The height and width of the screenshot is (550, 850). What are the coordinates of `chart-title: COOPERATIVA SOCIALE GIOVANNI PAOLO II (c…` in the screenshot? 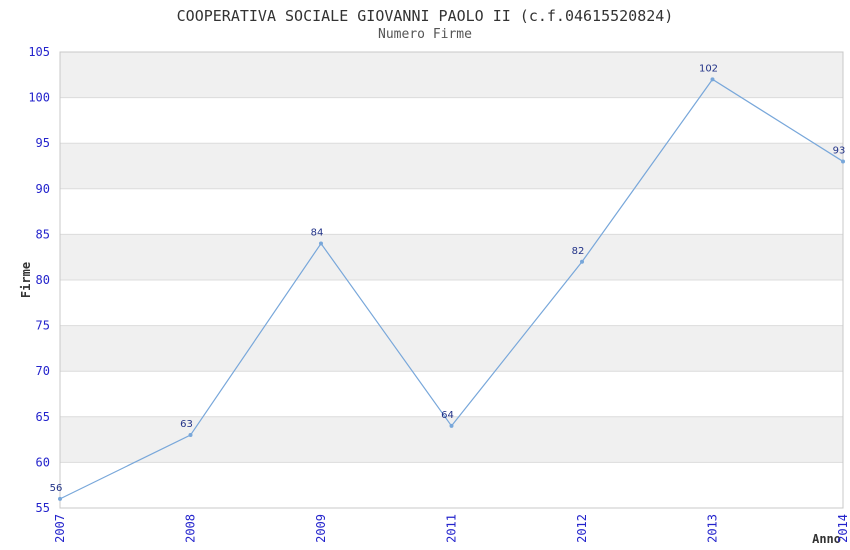 It's located at (425, 16).